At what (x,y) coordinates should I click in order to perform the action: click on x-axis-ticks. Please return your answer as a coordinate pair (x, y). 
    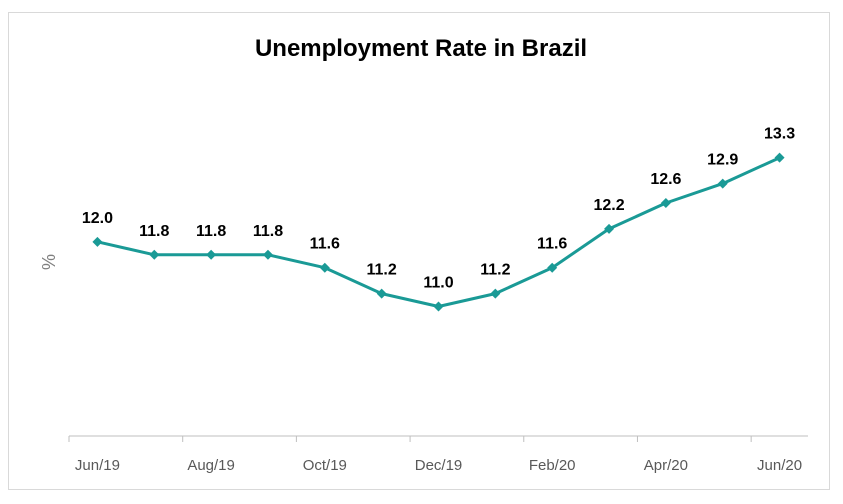
    Looking at the image, I should click on (410, 439).